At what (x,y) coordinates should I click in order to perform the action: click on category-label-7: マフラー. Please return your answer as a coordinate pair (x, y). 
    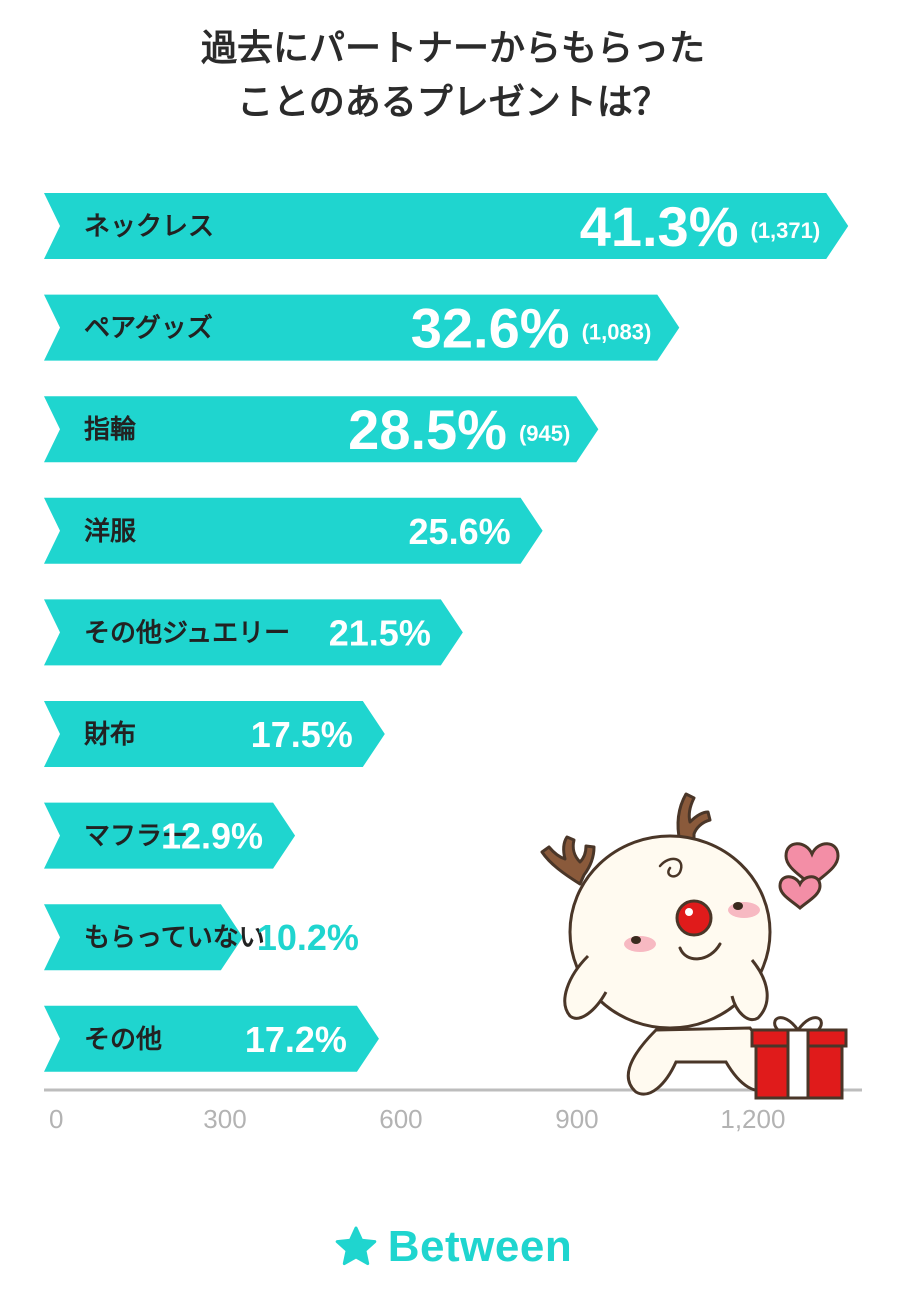
    Looking at the image, I should click on (136, 837).